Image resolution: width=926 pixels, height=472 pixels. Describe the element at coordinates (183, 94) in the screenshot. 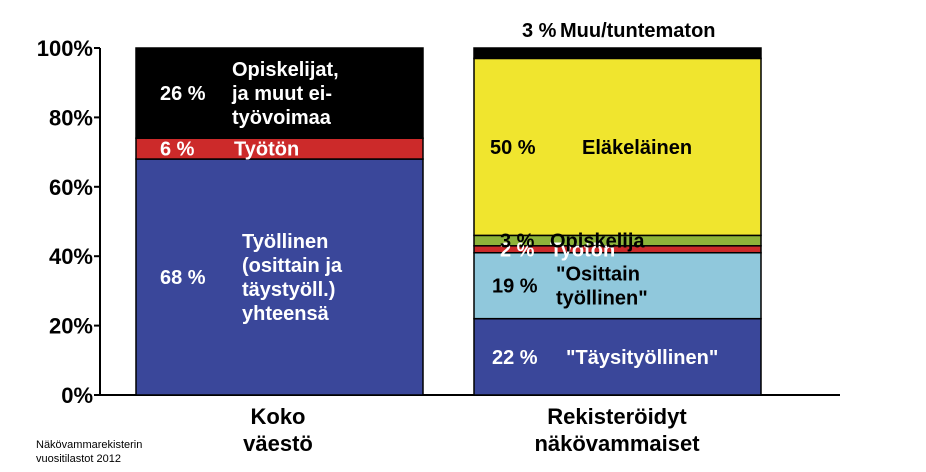

I see `segment-percent-label: 26 %` at that location.